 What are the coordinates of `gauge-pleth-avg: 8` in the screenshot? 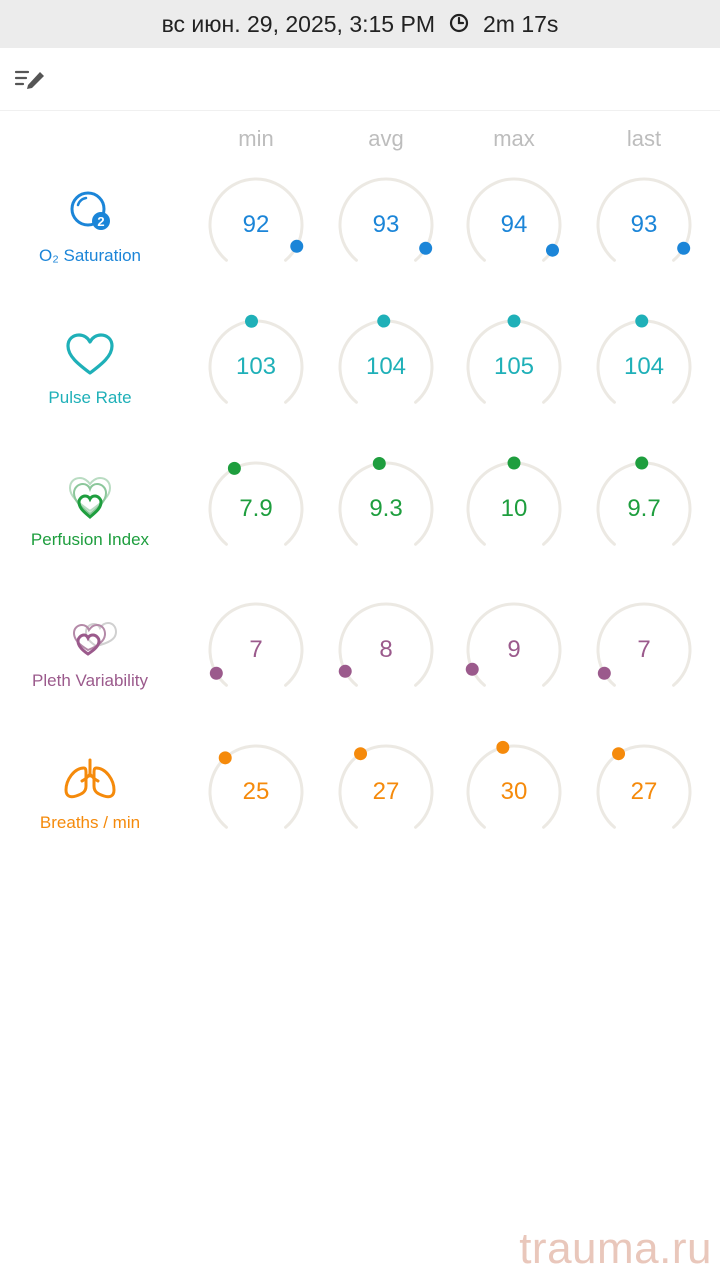 It's located at (386, 650).